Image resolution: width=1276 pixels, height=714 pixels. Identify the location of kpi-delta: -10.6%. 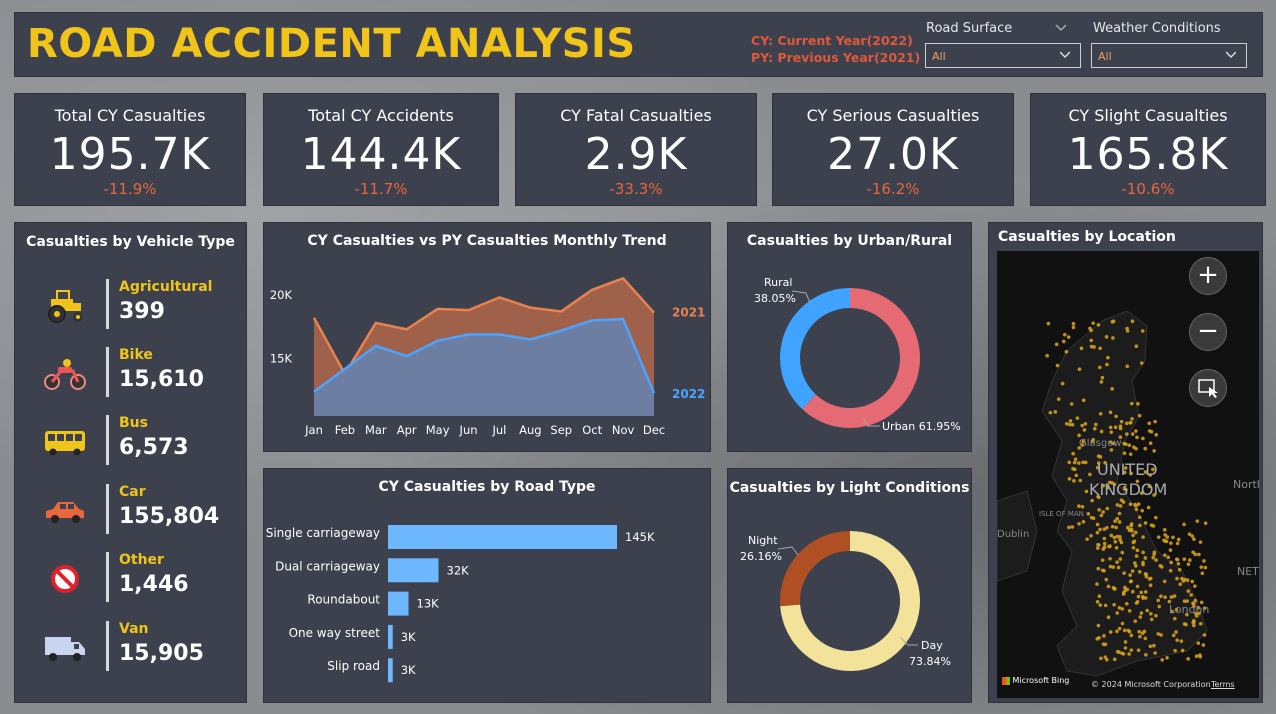
(1148, 189).